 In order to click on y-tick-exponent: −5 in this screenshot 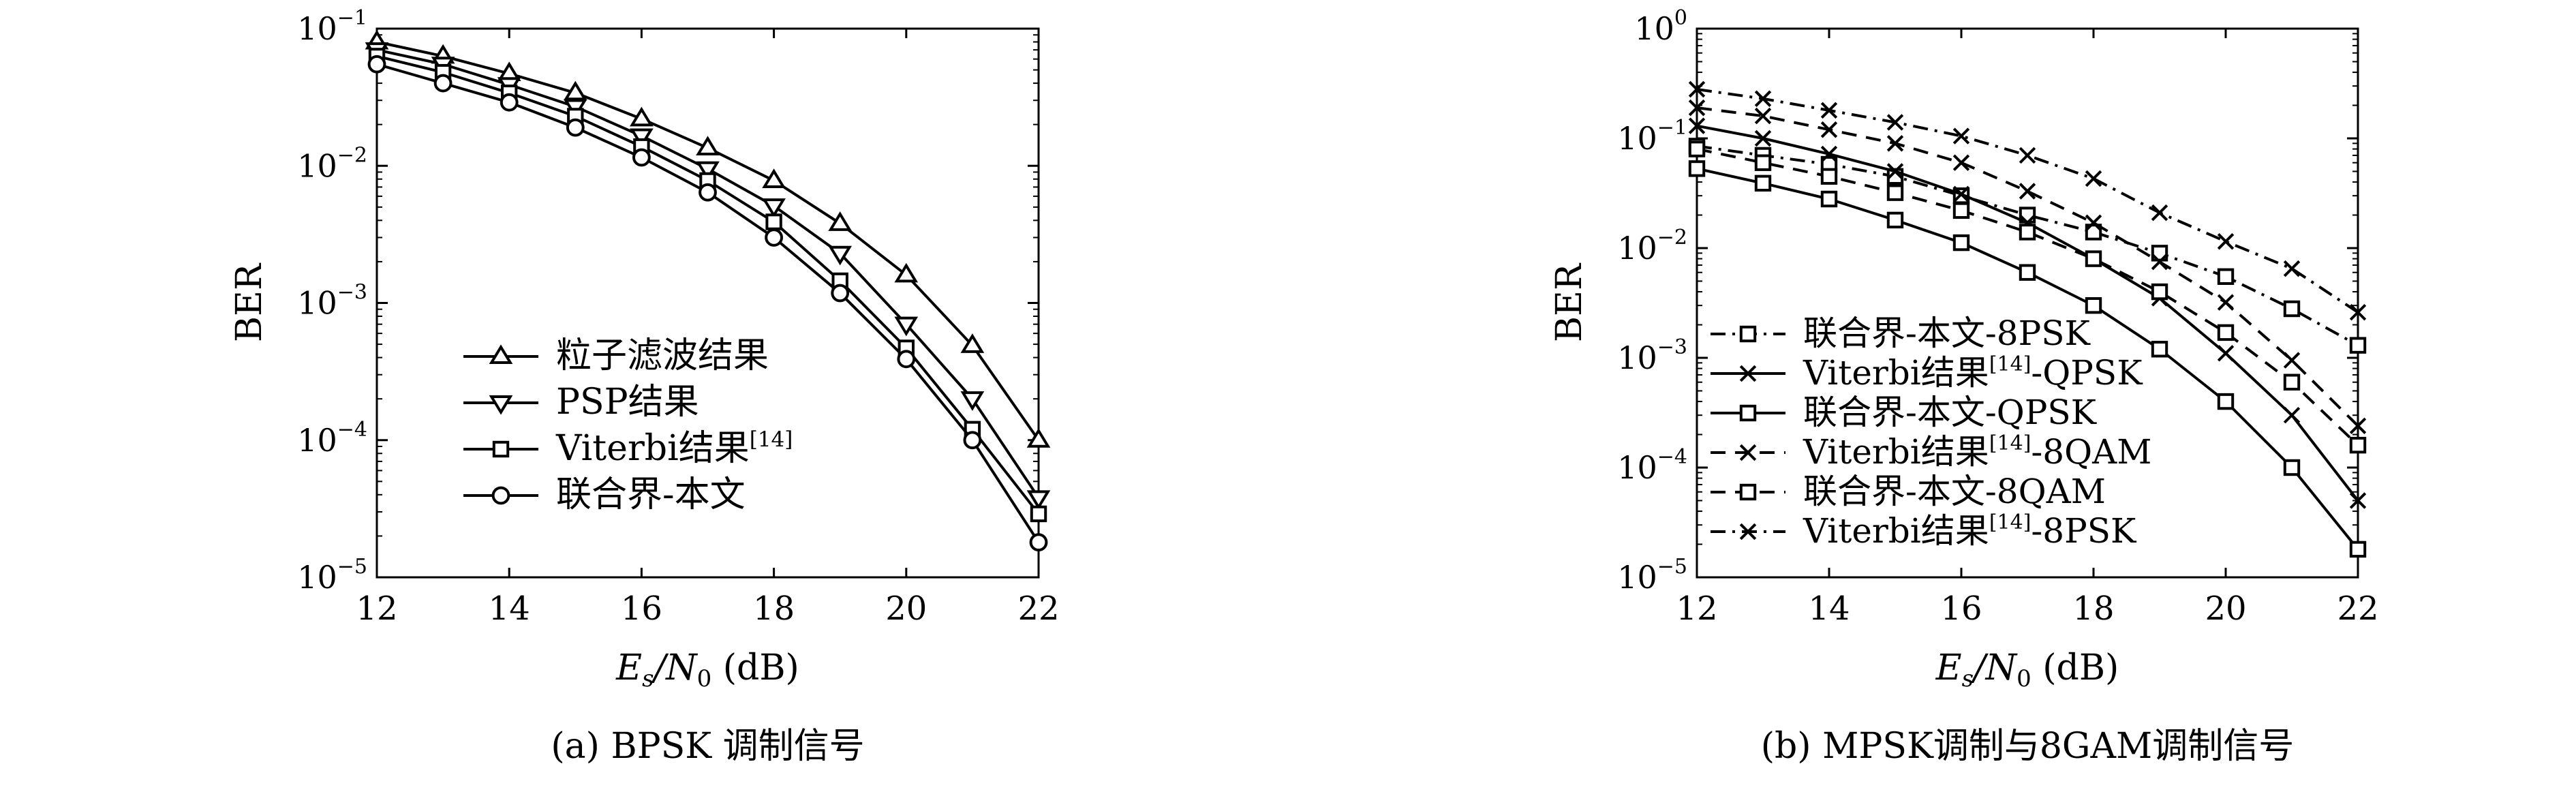, I will do `click(352, 567)`.